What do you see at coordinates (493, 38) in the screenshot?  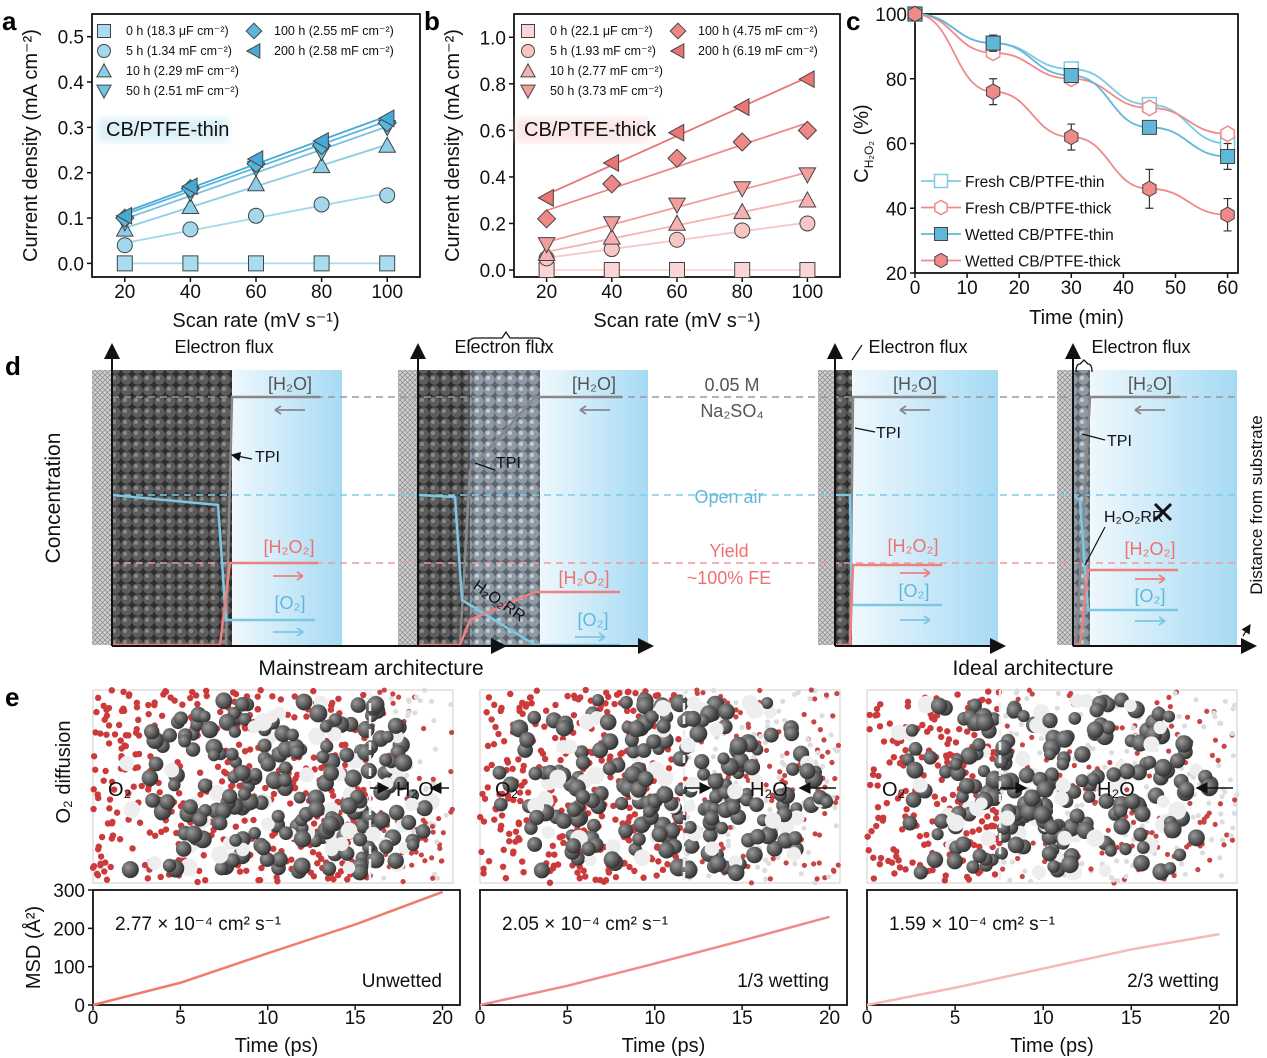 I see `y-tick-label: 1.0` at bounding box center [493, 38].